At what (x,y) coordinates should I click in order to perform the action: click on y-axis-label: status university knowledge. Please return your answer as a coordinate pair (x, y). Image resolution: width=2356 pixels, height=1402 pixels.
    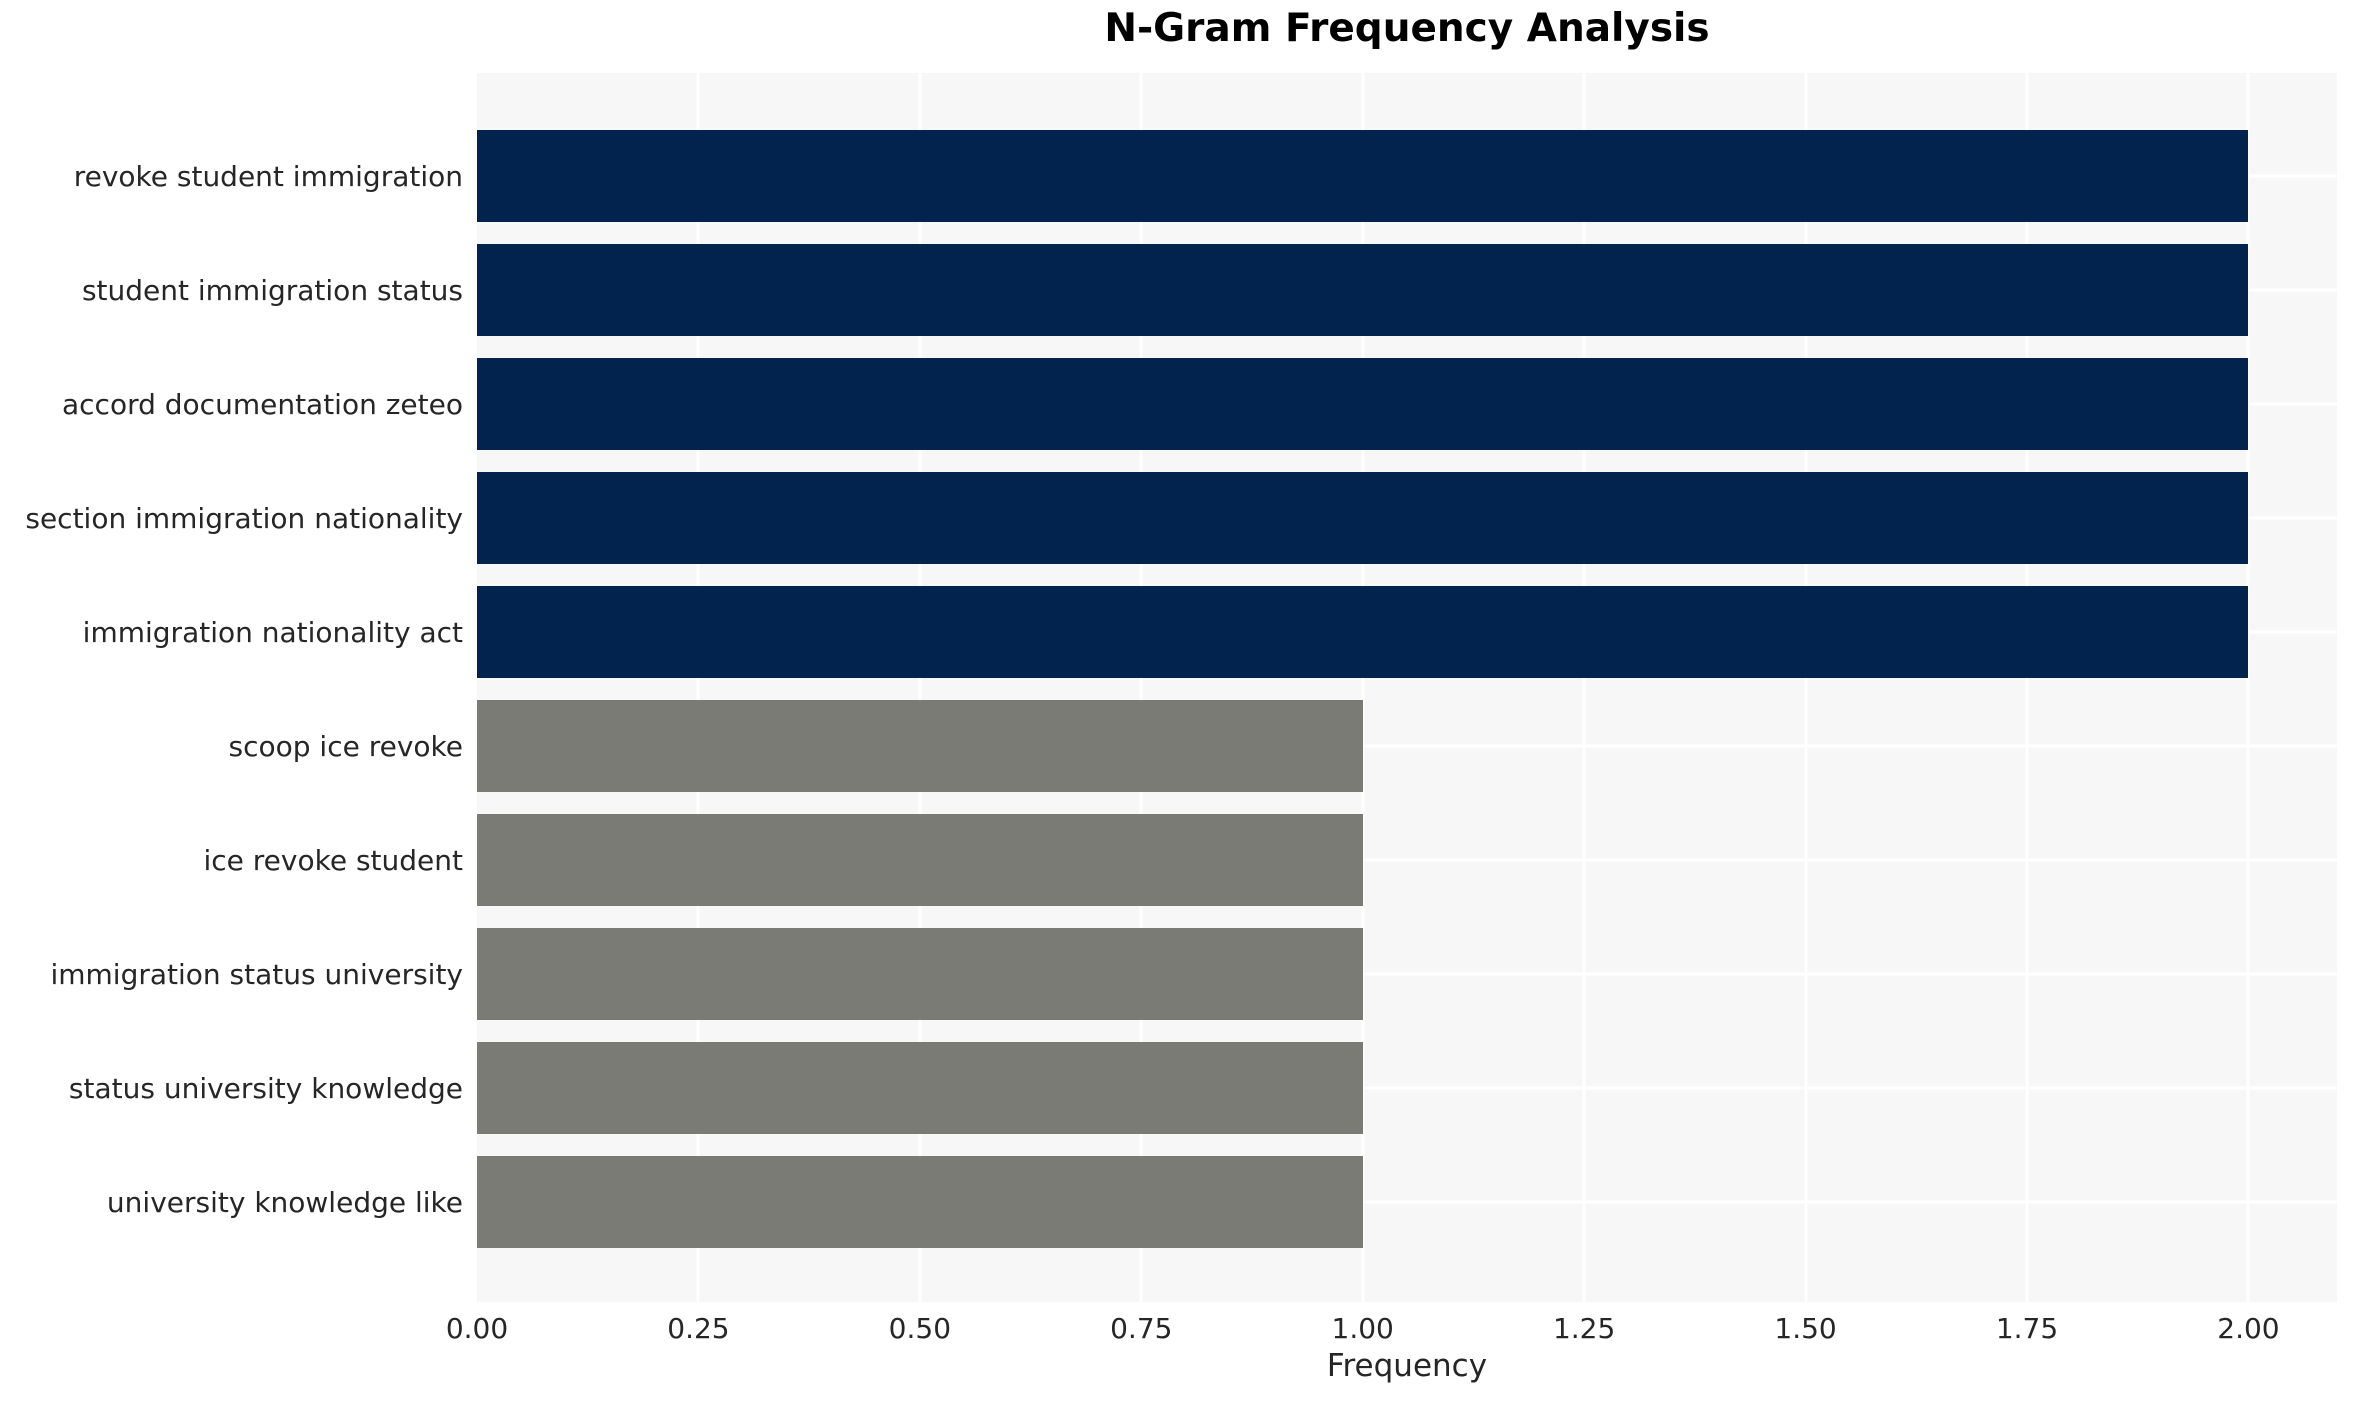
    Looking at the image, I should click on (265, 1088).